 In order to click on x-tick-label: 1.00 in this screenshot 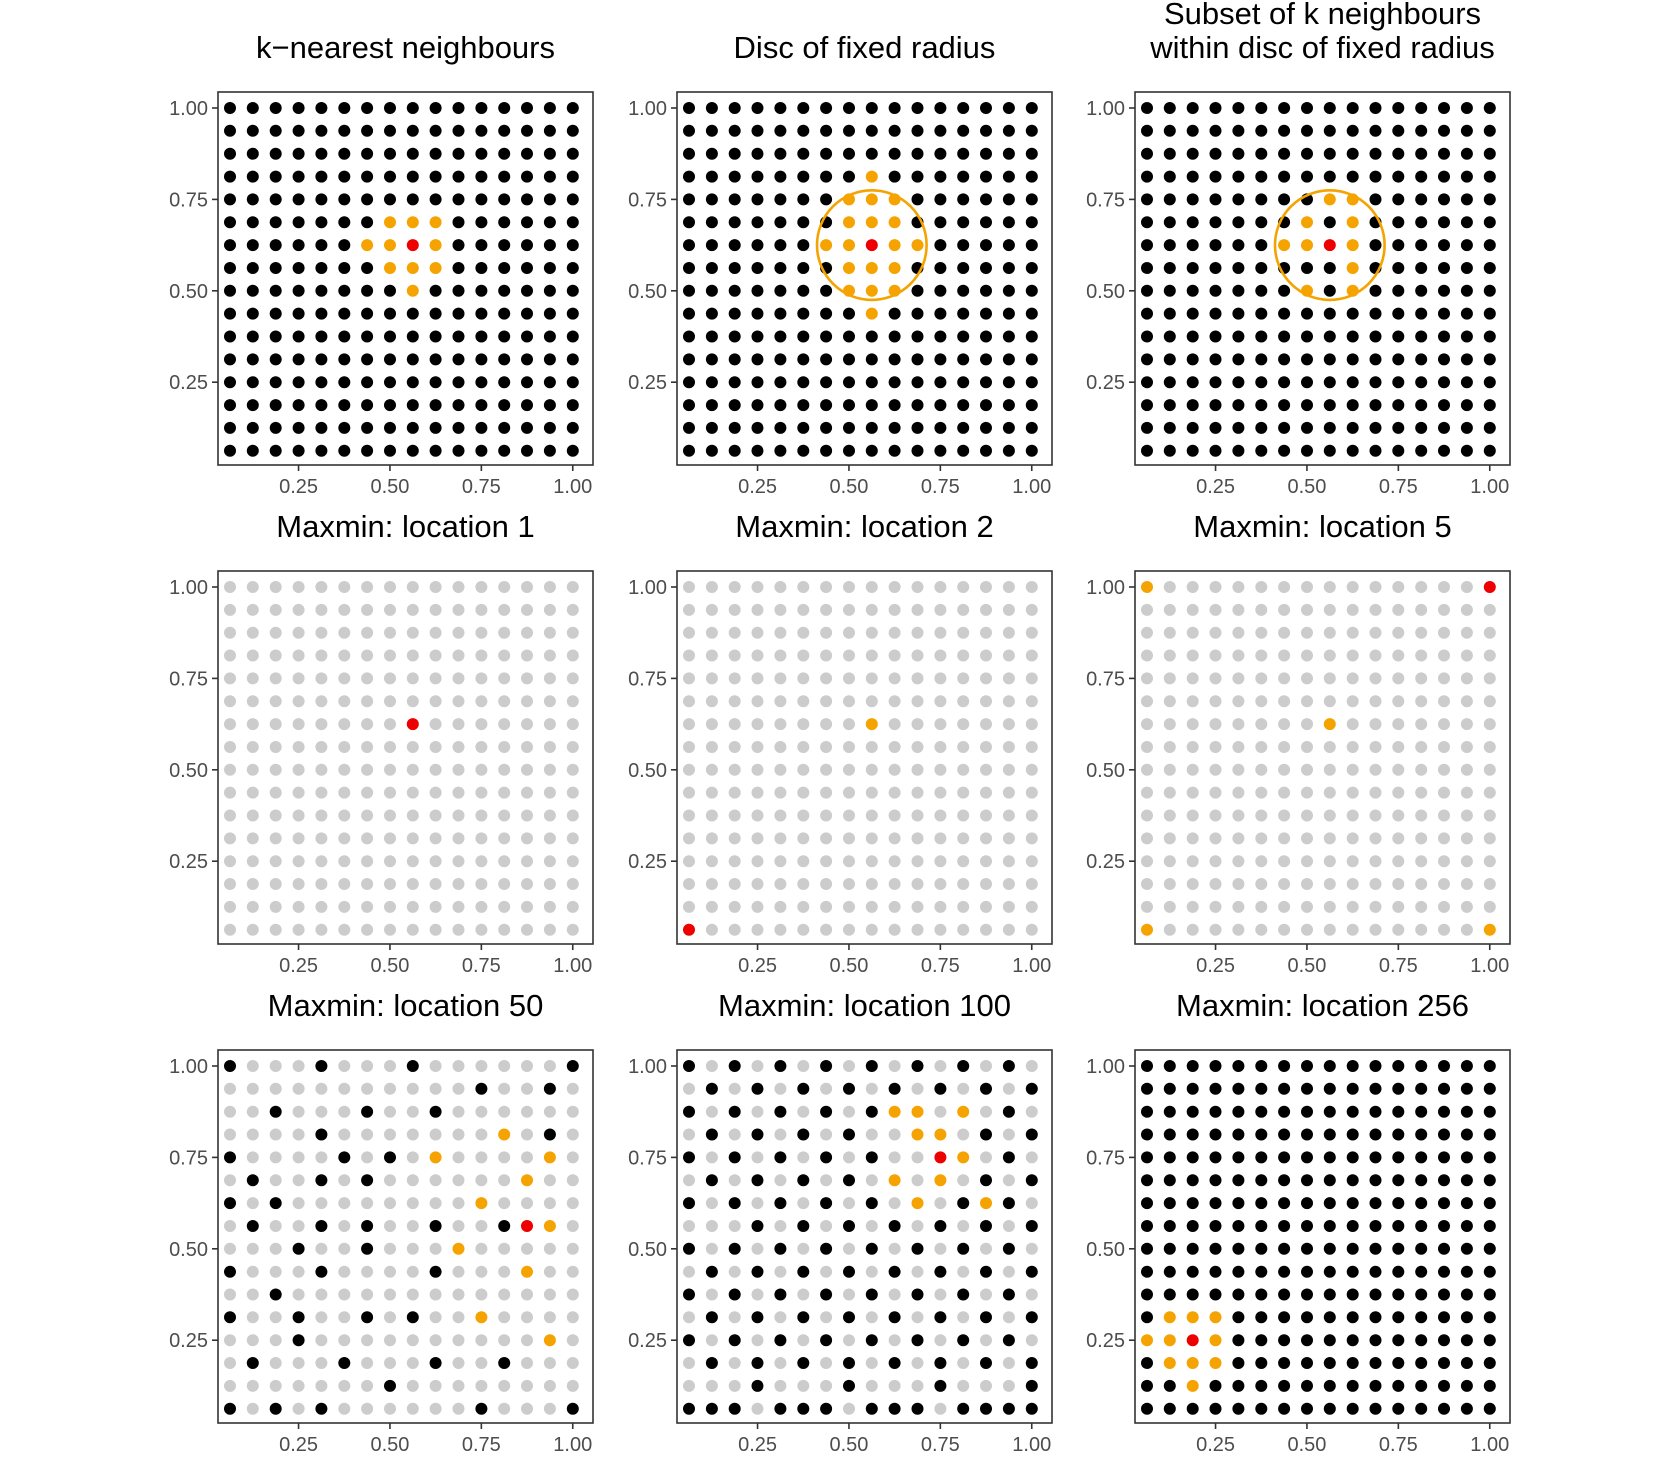, I will do `click(1489, 1445)`.